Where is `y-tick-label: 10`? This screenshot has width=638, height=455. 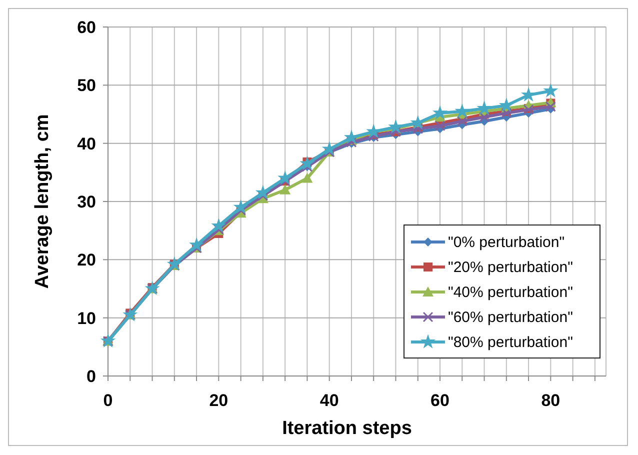 y-tick-label: 10 is located at coordinates (86, 318).